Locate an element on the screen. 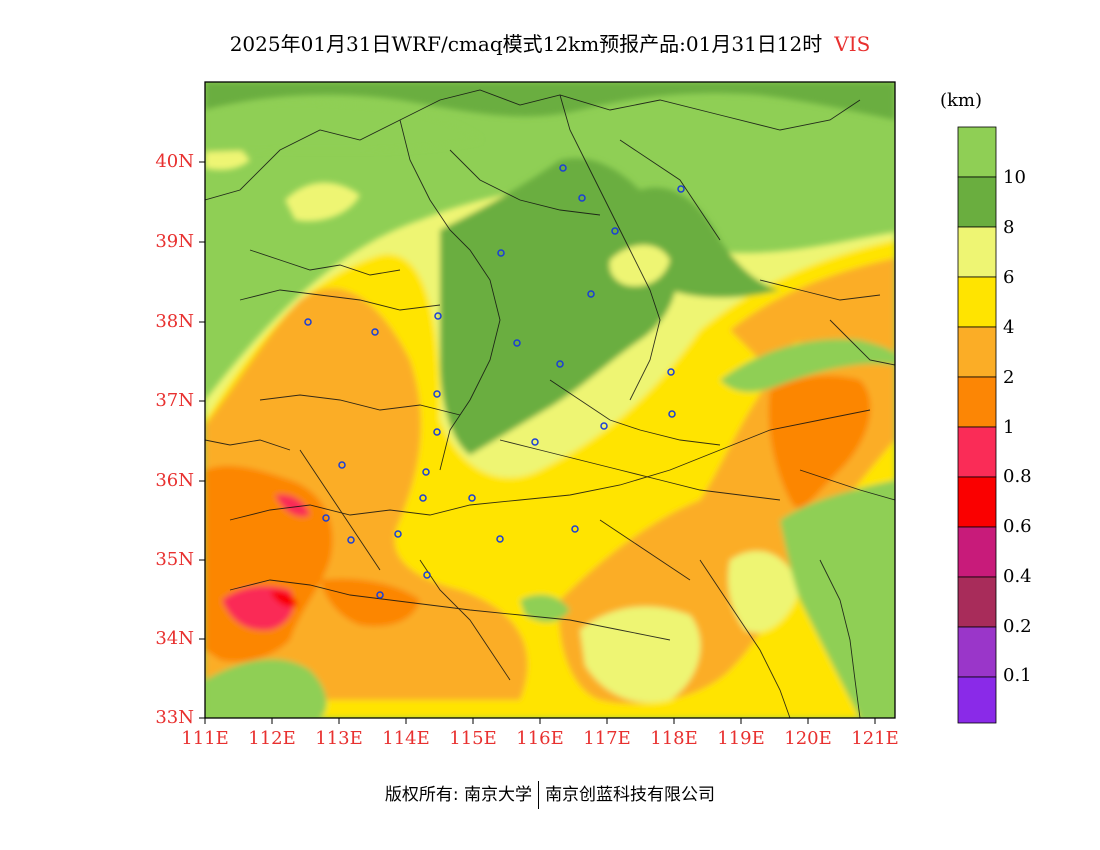 Image resolution: width=1100 pixels, height=850 pixels. copyright-text: 版权所有: 南京大学 is located at coordinates (458, 795).